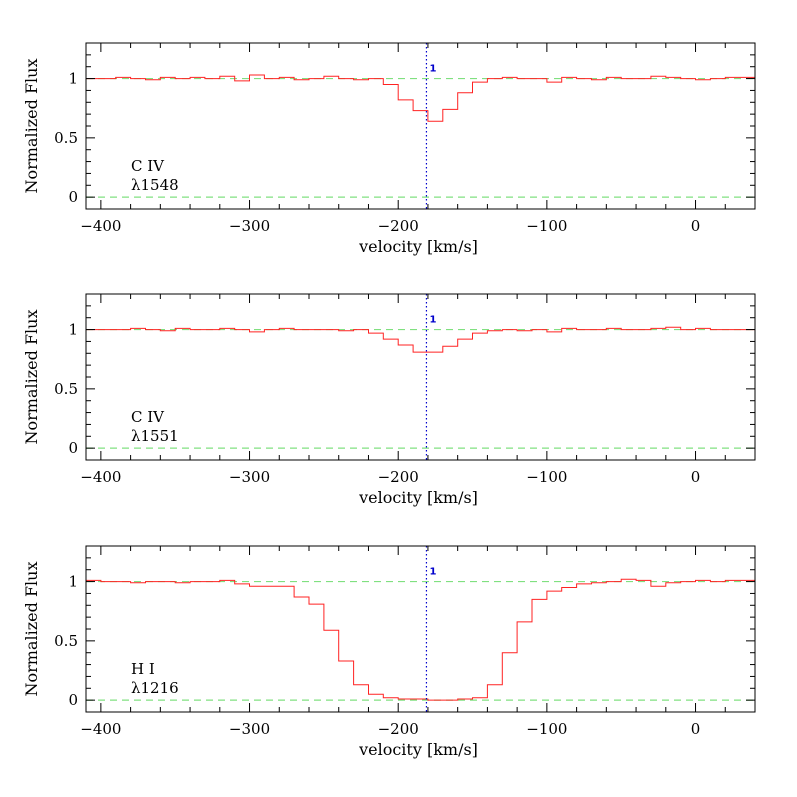  Describe the element at coordinates (155, 436) in the screenshot. I see `transition-label: λ1551` at that location.